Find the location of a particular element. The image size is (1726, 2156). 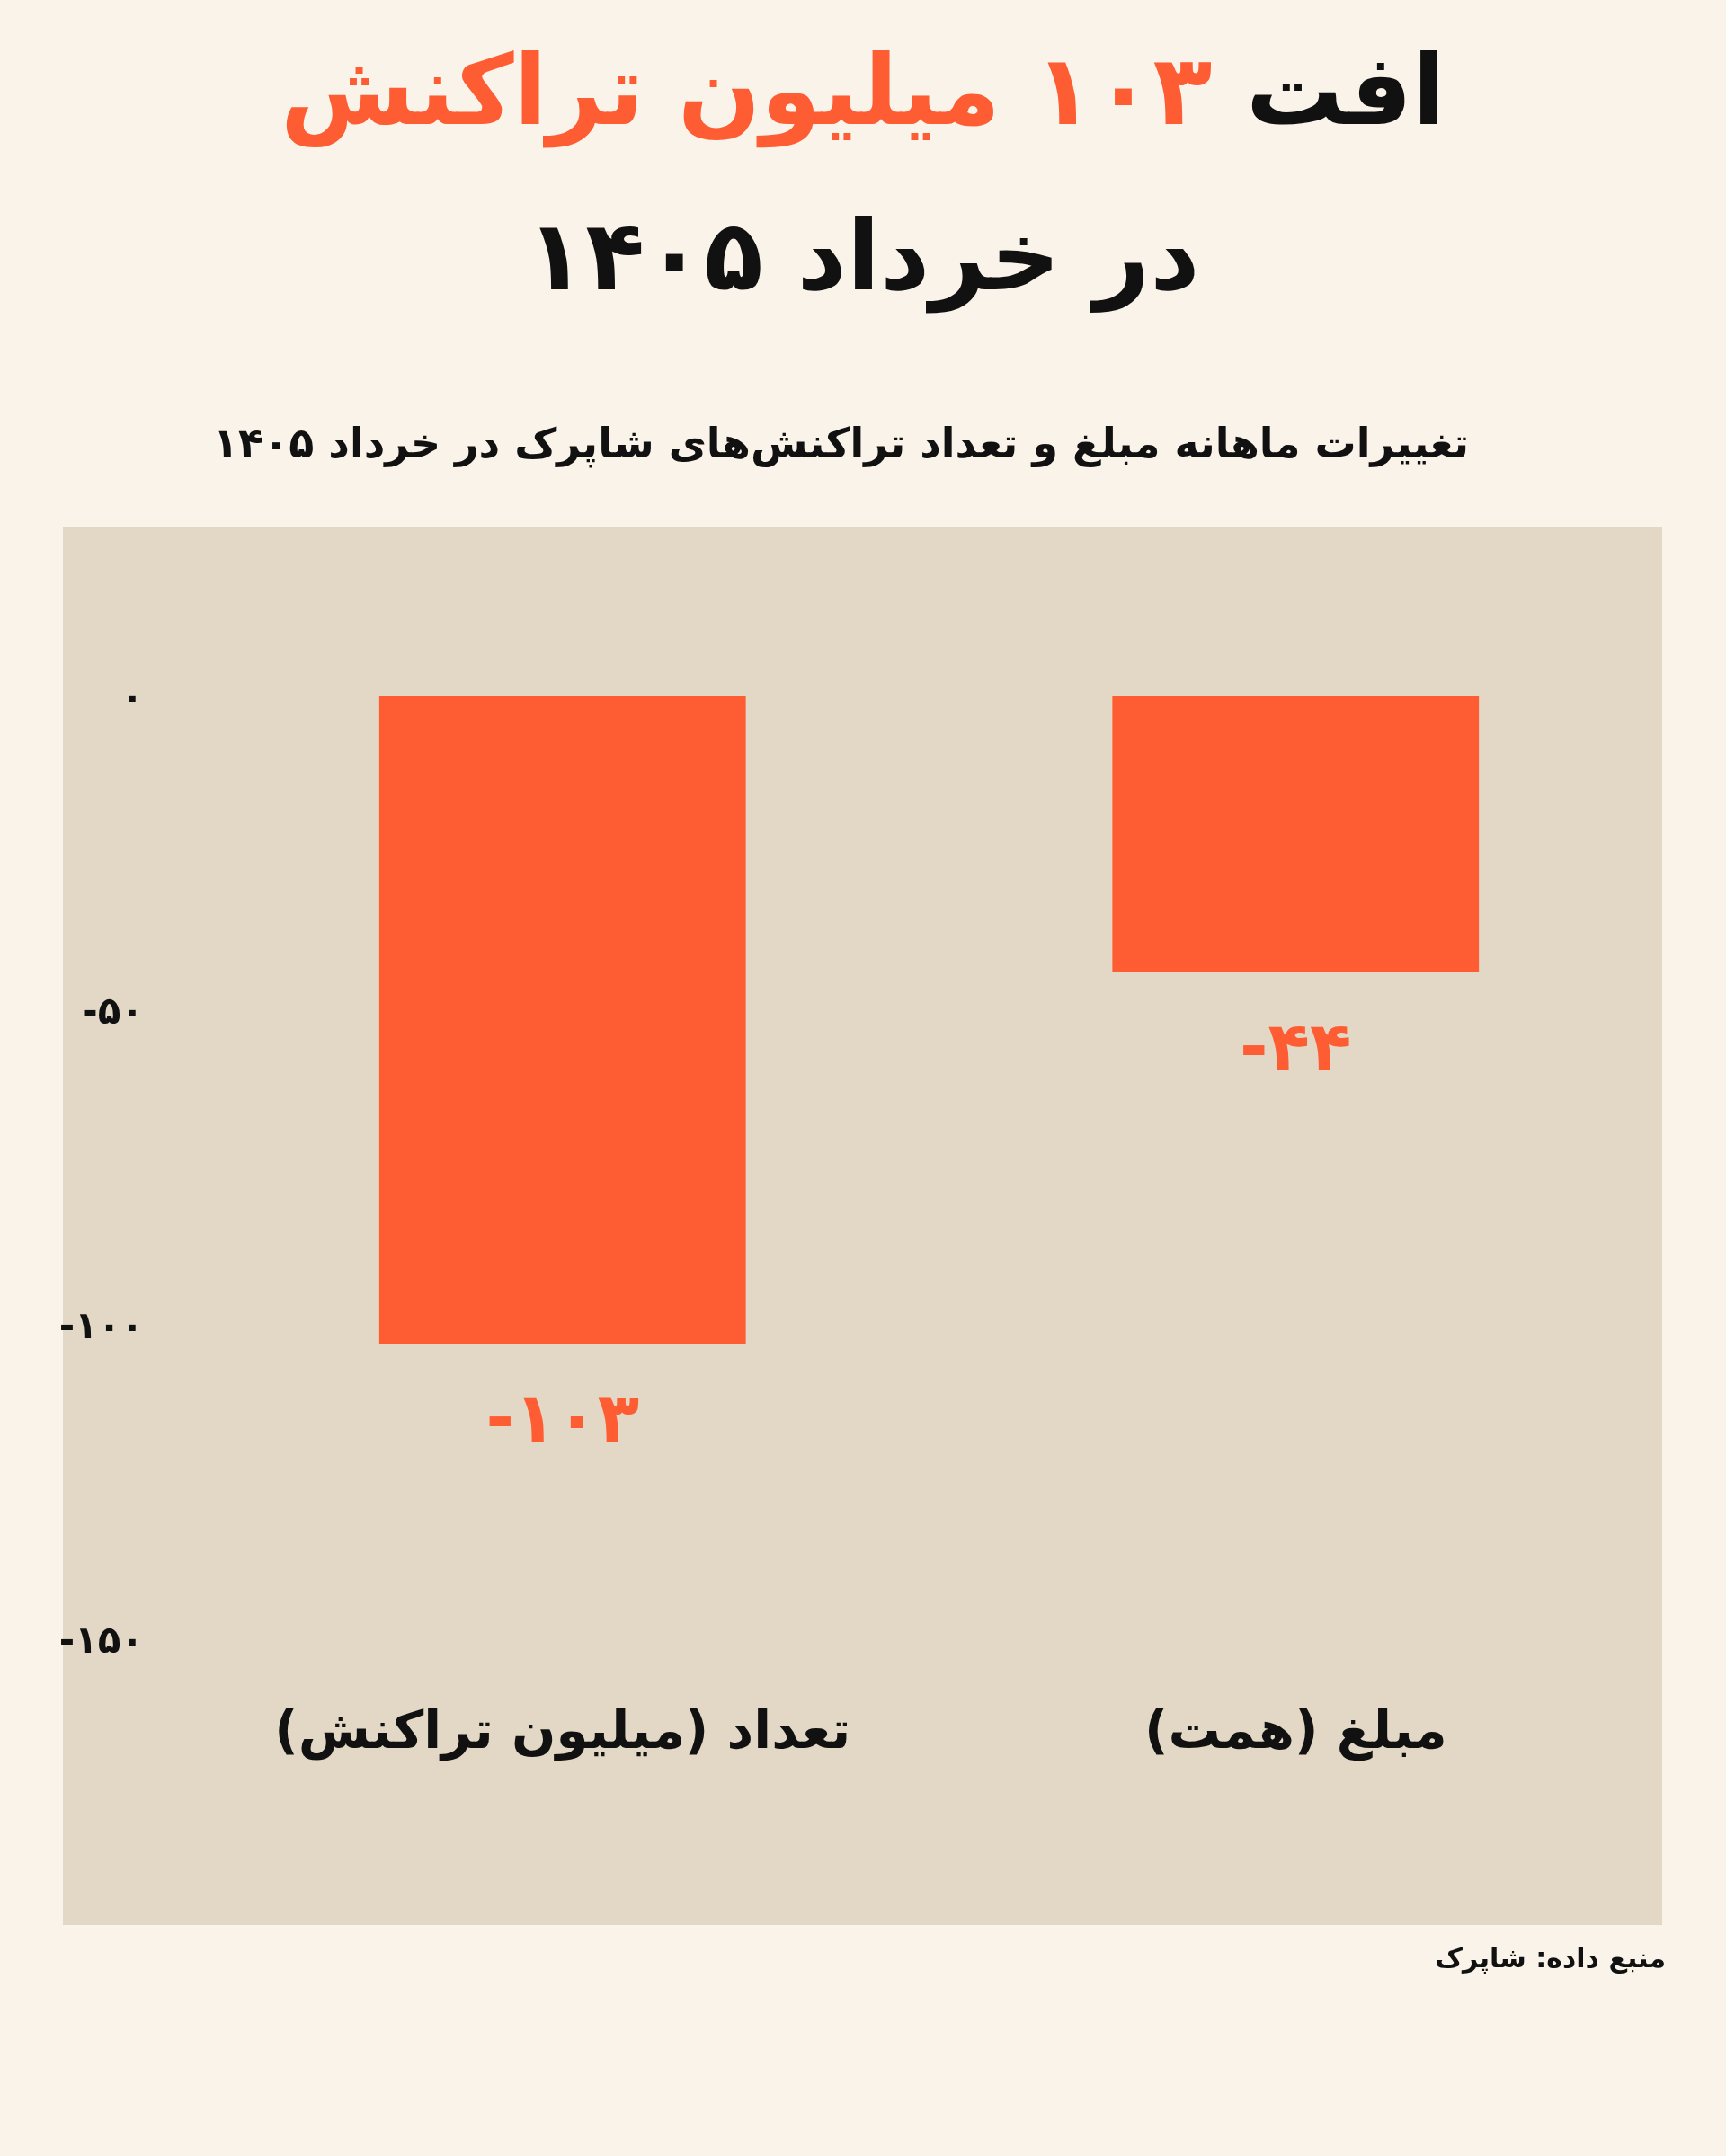

x-tick-label: تعداد (میلیون تراکنش) is located at coordinates (562, 1730).